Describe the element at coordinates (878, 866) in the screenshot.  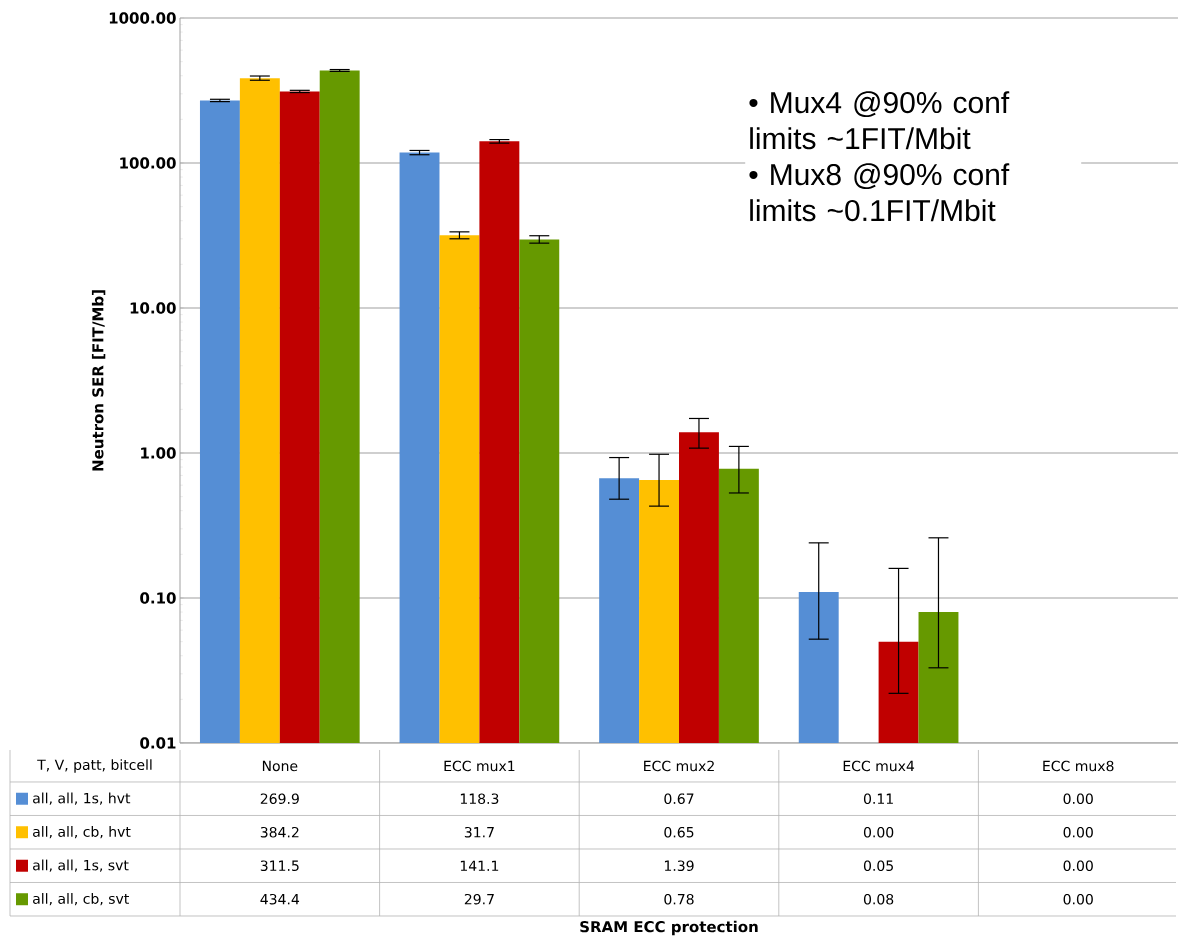
I see `data-label: 0.05` at that location.